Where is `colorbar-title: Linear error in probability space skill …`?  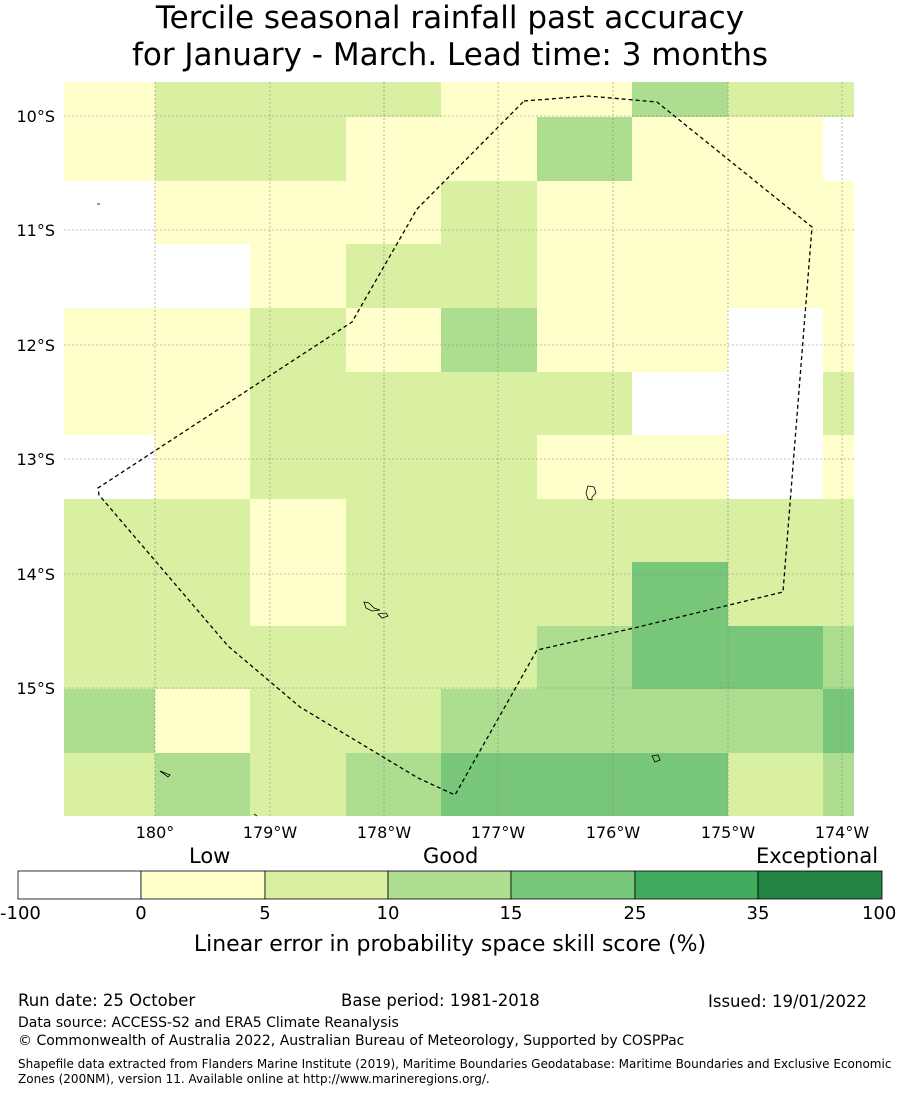 colorbar-title: Linear error in probability space skill … is located at coordinates (450, 944).